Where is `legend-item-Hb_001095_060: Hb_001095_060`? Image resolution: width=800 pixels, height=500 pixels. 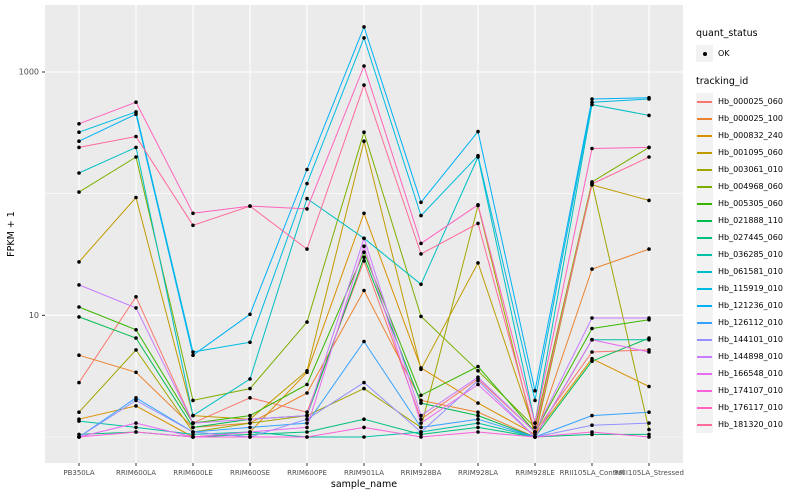 legend-item-Hb_001095_060: Hb_001095_060 is located at coordinates (748, 152).